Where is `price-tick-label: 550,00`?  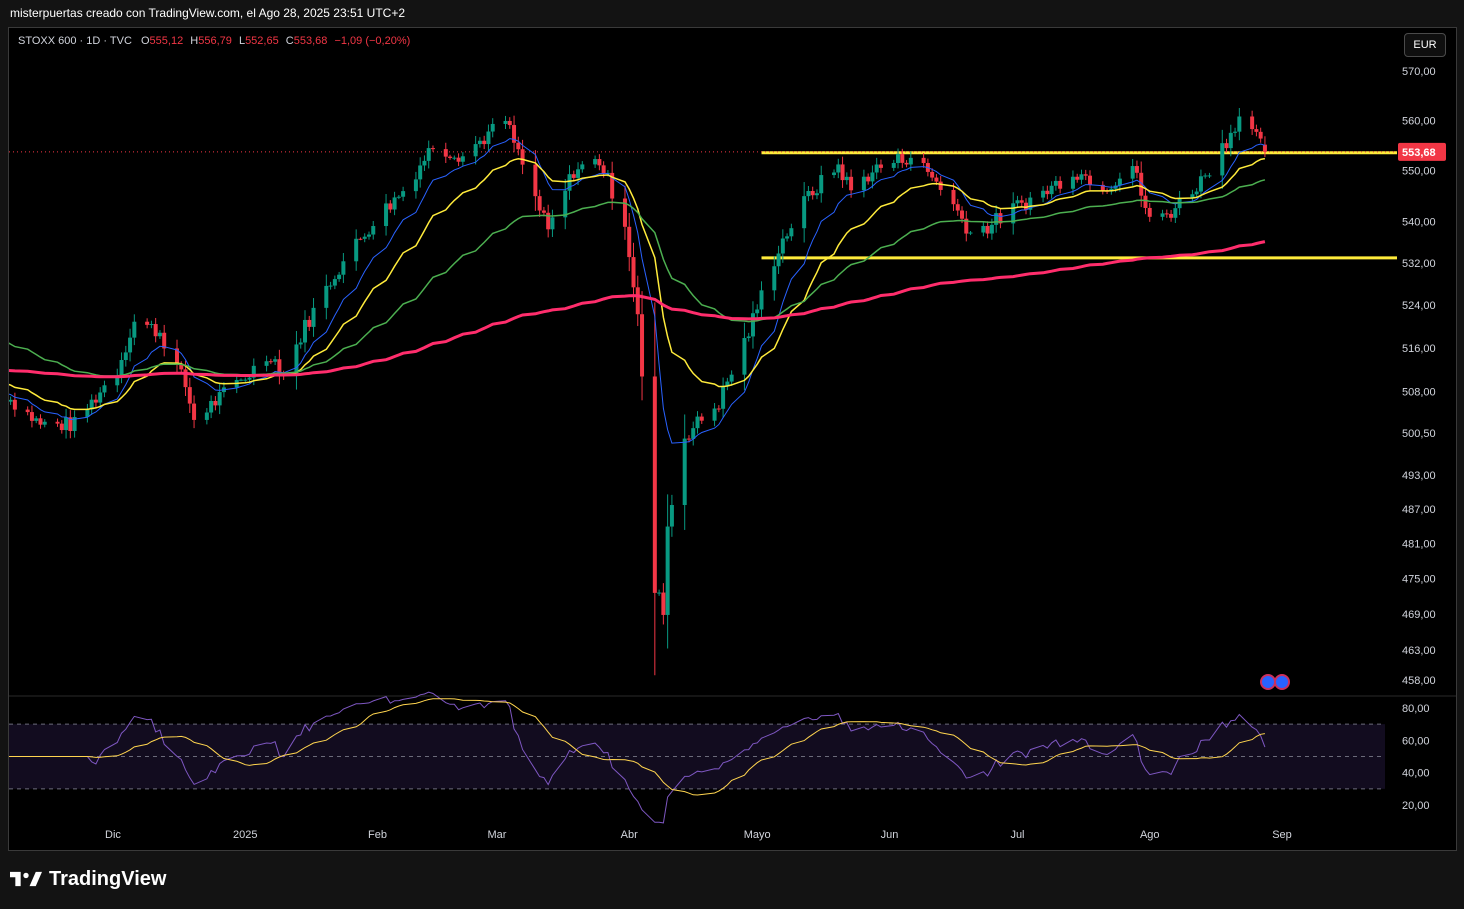 price-tick-label: 550,00 is located at coordinates (1419, 171).